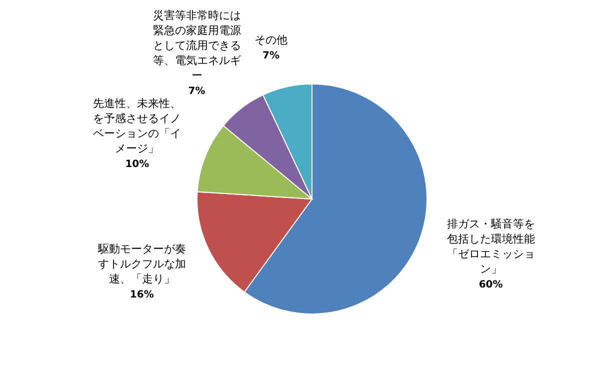 The width and height of the screenshot is (616, 382). Describe the element at coordinates (137, 164) in the screenshot. I see `data-label: 10%` at that location.